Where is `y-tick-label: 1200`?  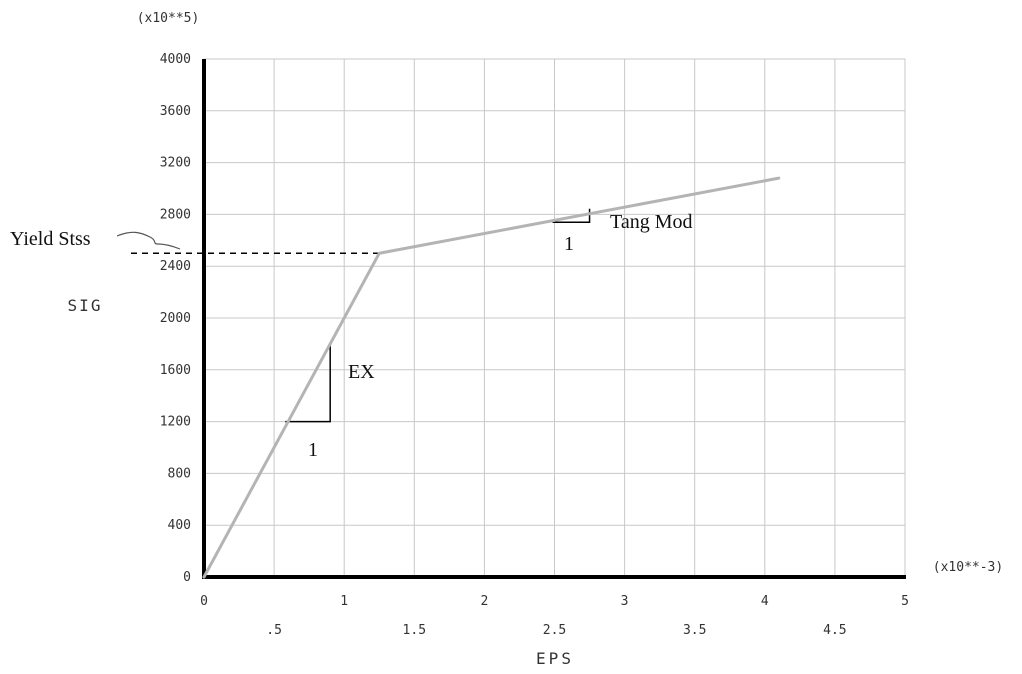 y-tick-label: 1200 is located at coordinates (175, 422).